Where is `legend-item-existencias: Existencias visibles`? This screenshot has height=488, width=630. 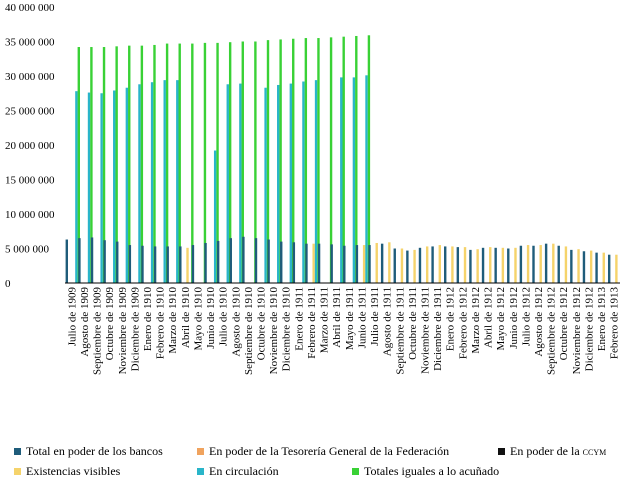 legend-item-existencias: Existencias visibles is located at coordinates (67, 471).